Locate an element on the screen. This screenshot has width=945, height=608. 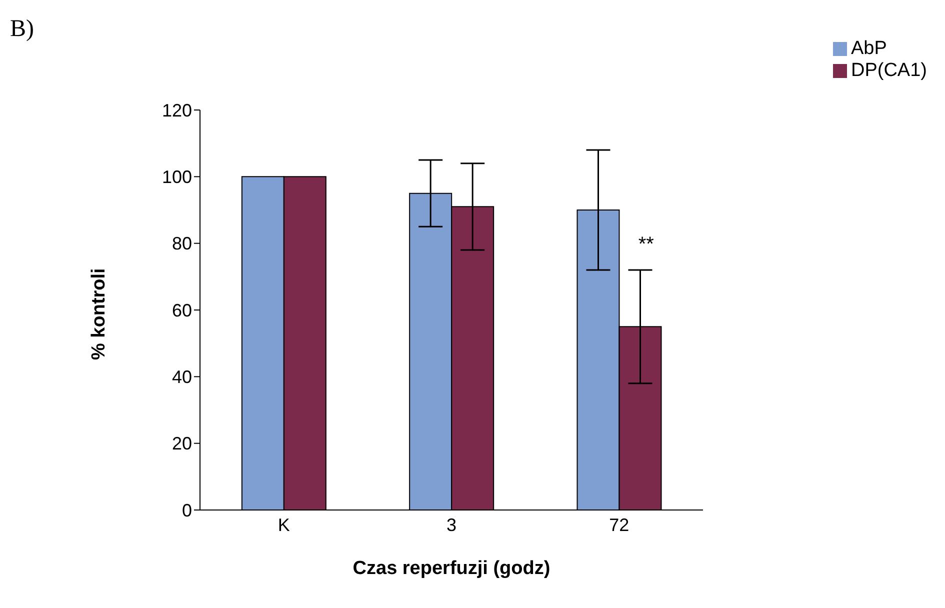
y-tick-label: 100 is located at coordinates (177, 177).